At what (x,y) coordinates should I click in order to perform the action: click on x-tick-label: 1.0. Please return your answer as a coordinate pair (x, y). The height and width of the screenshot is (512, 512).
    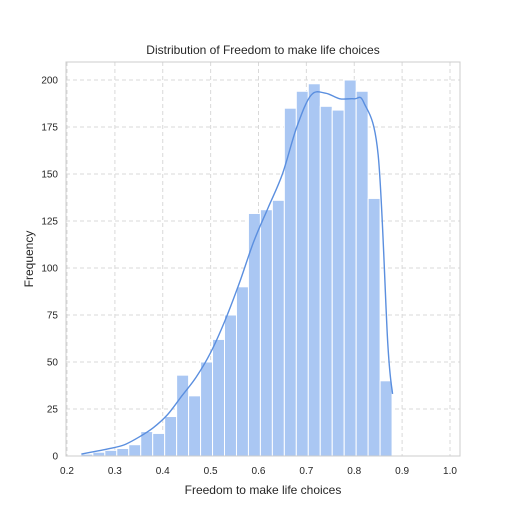
    Looking at the image, I should click on (450, 471).